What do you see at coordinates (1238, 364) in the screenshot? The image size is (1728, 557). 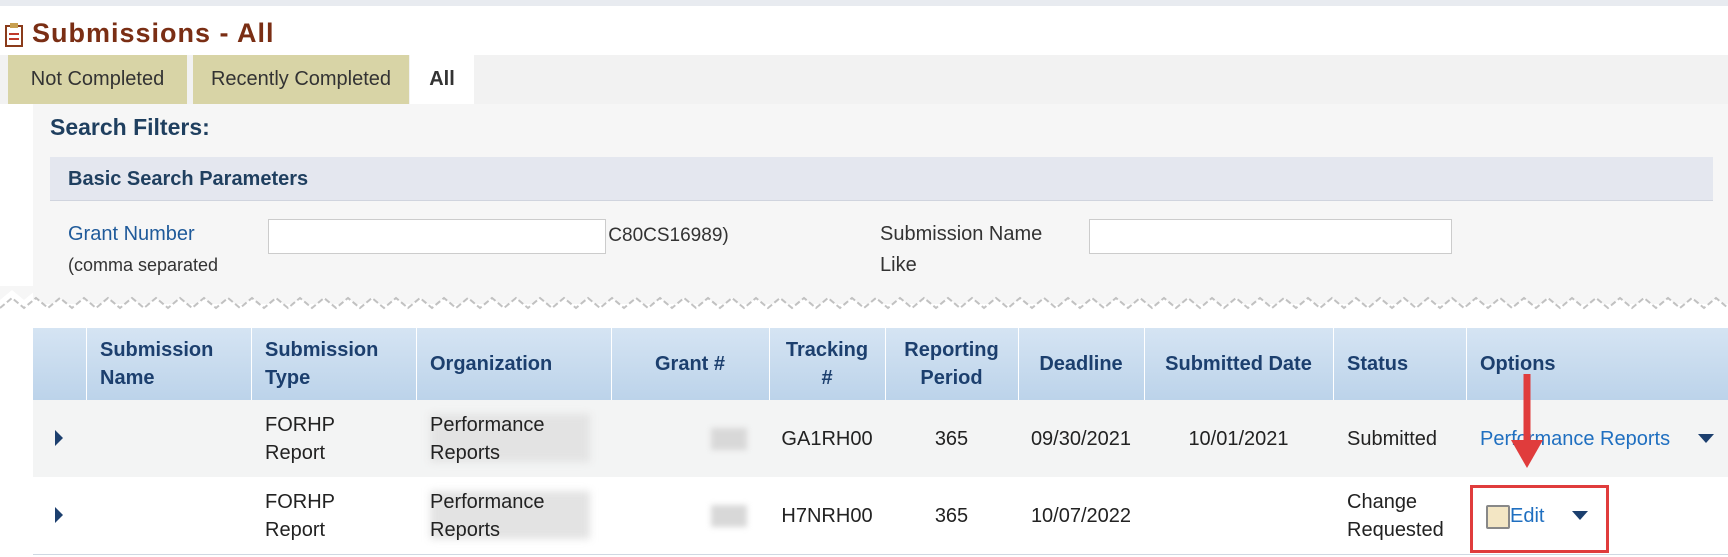 I see `column-header: Submitted Date` at bounding box center [1238, 364].